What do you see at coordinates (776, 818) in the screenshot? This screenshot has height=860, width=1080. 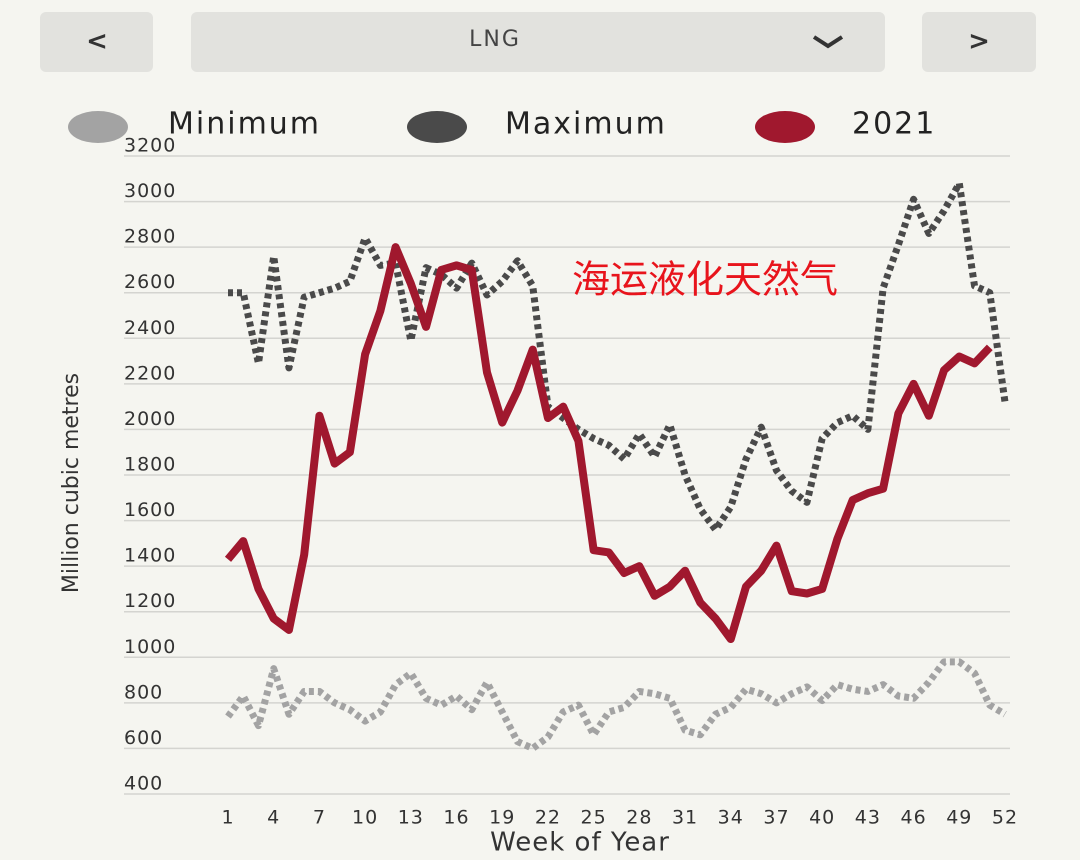 I see `x-tick-label: 37` at bounding box center [776, 818].